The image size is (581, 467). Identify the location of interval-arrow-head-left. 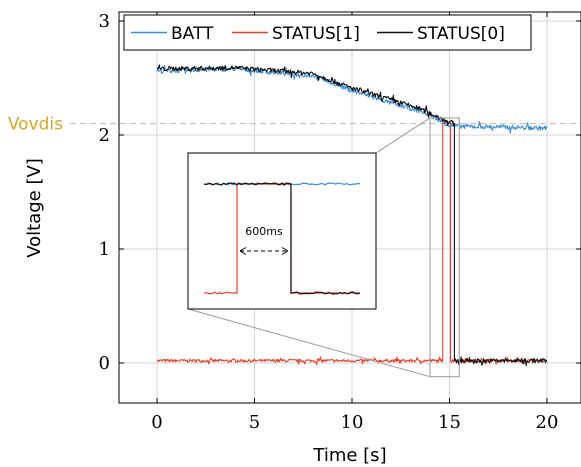
(243, 251).